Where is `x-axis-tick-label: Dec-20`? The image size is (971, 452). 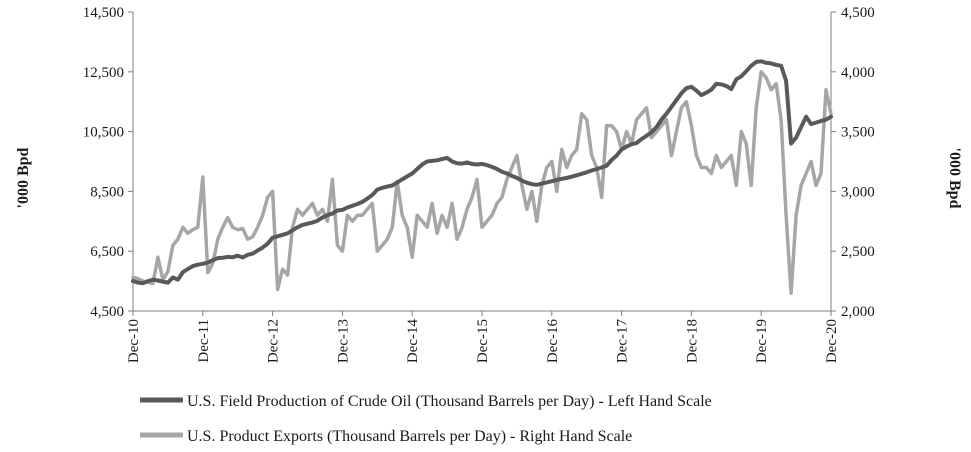
x-axis-tick-label: Dec-20 is located at coordinates (832, 341).